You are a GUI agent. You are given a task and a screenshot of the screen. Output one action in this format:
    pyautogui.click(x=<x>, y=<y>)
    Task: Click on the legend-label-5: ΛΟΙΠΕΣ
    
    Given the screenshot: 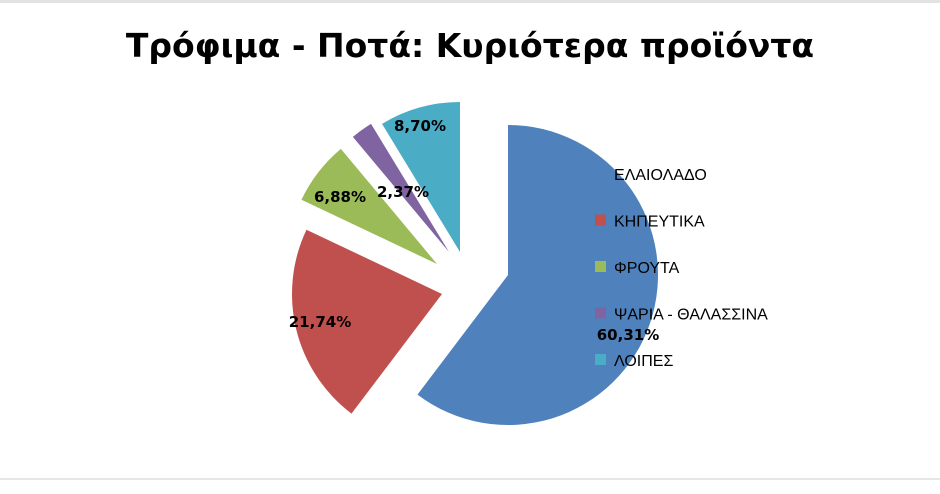 What is the action you would take?
    pyautogui.click(x=643, y=361)
    